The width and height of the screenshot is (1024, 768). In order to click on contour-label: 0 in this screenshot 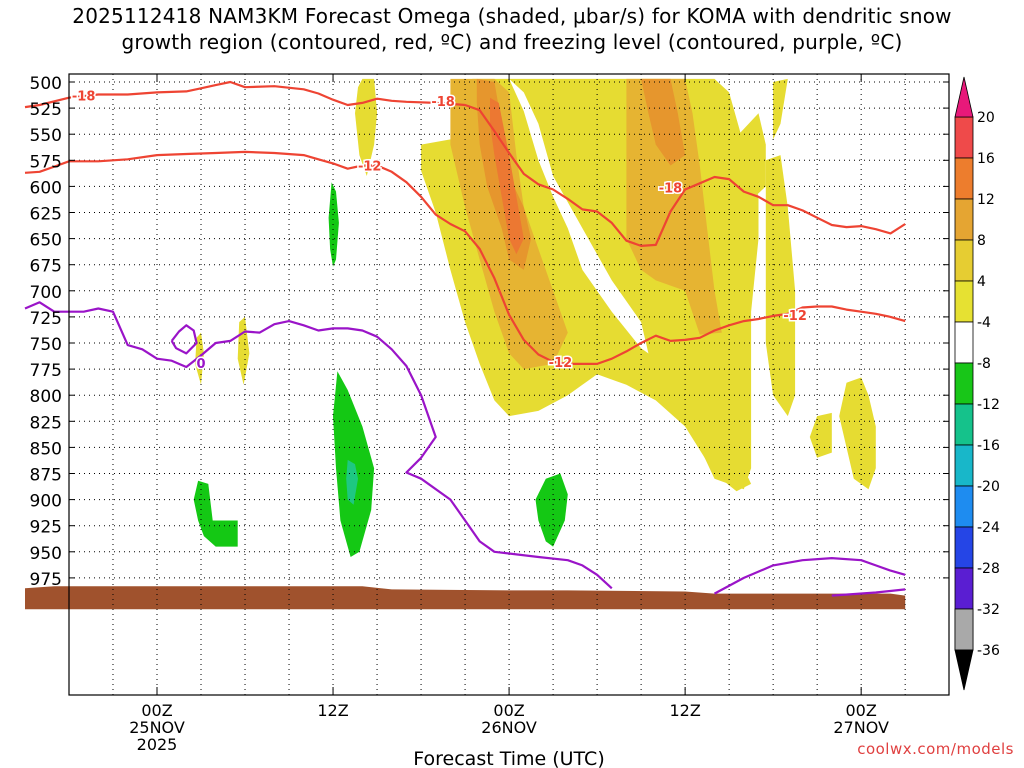, I will do `click(200, 364)`.